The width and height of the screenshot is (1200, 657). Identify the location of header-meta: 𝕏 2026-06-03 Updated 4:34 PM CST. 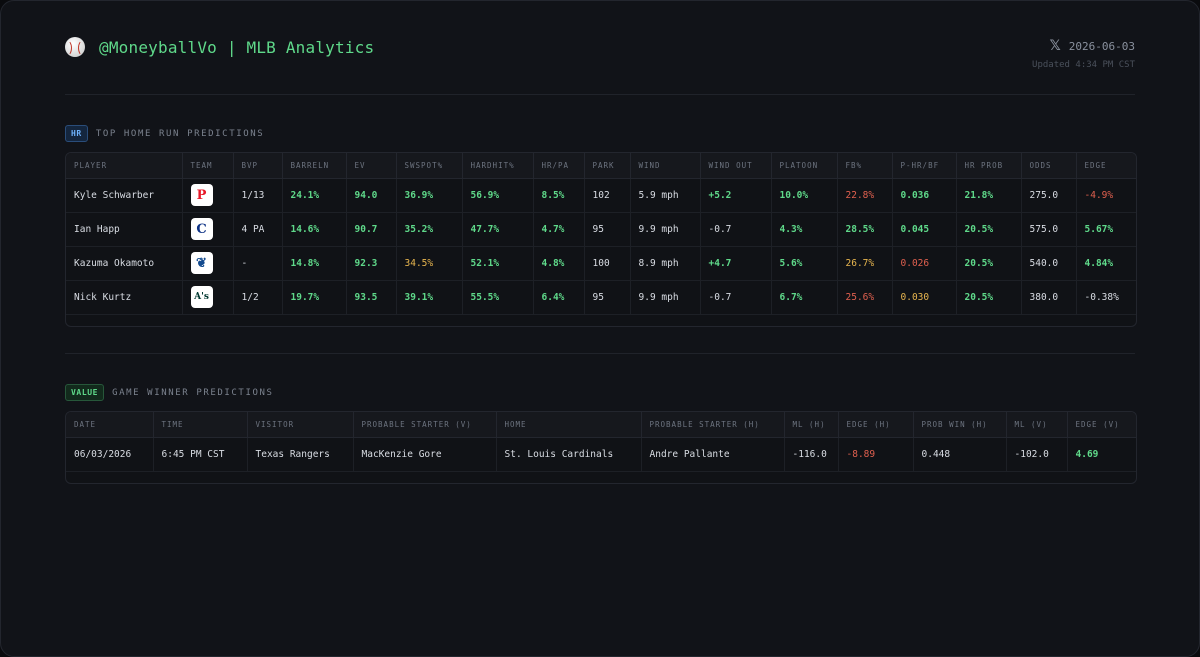
(1083, 54).